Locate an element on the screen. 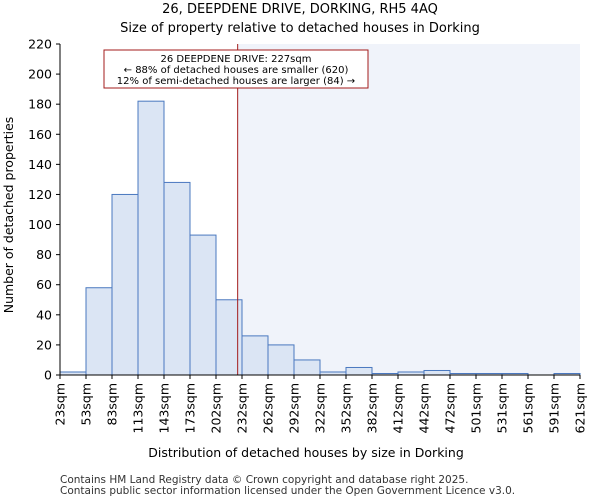  y-tick-label: 220 is located at coordinates (40, 44).